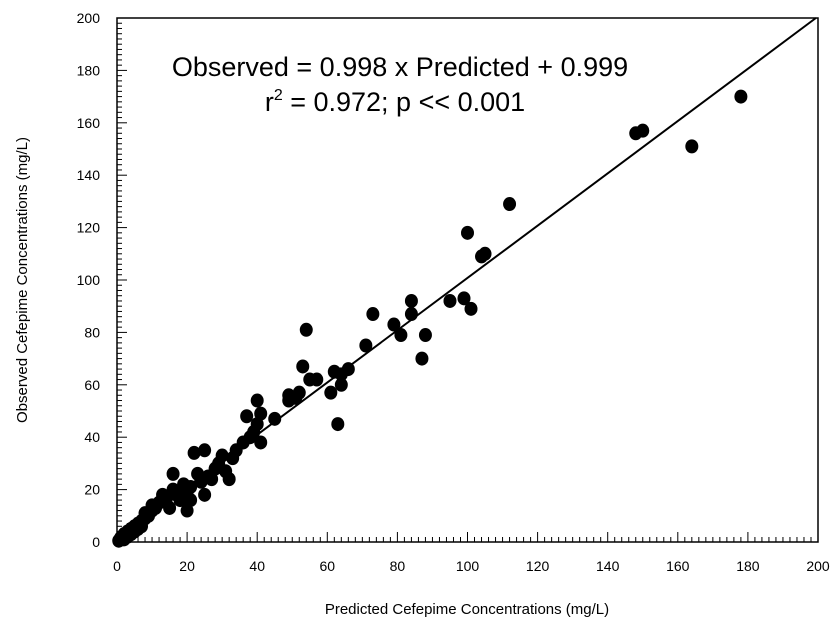 Image resolution: width=831 pixels, height=624 pixels. I want to click on x-tick-label: 100, so click(468, 566).